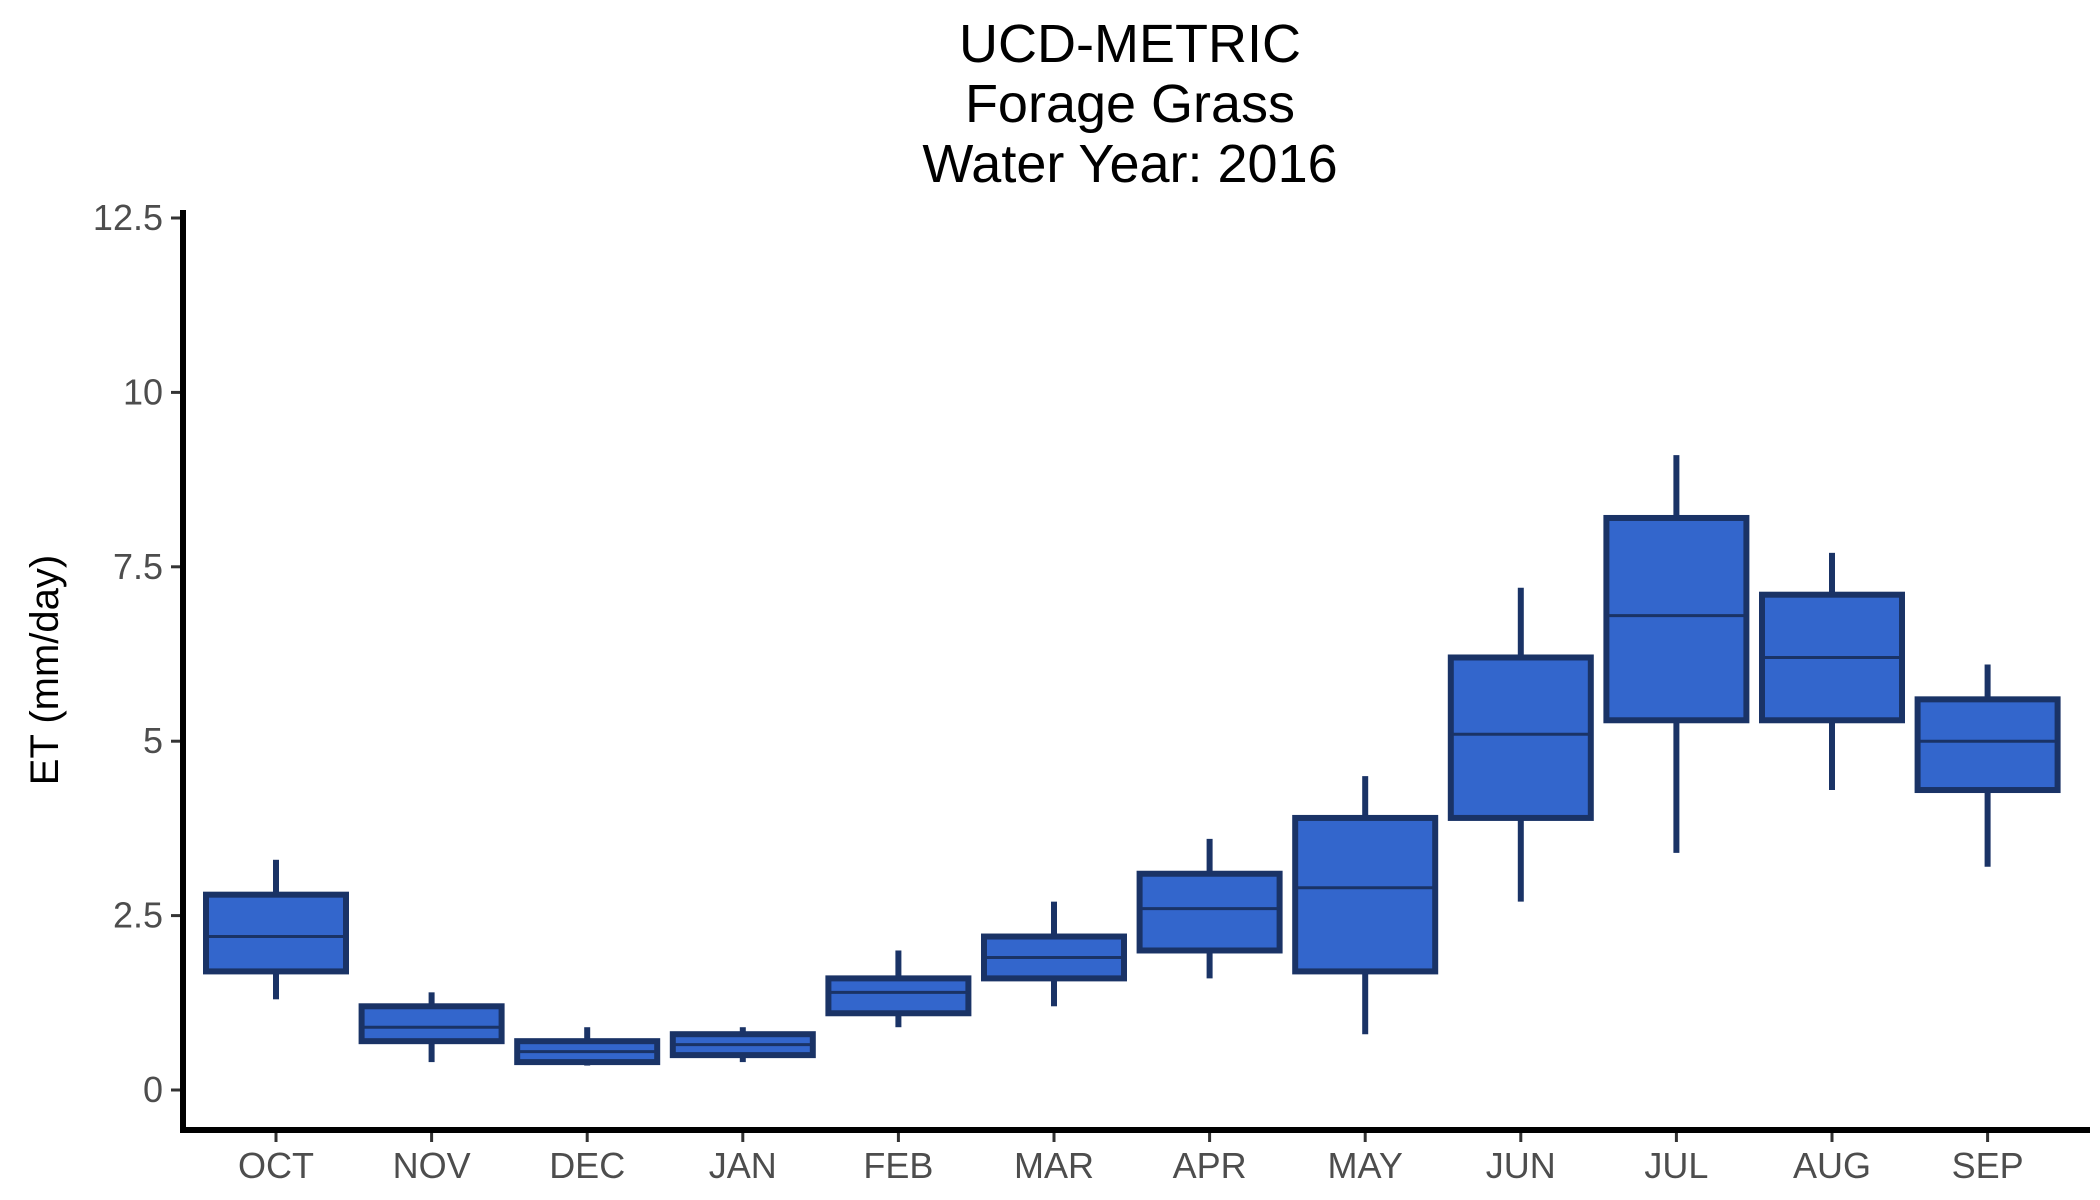  Describe the element at coordinates (587, 1046) in the screenshot. I see `box-dec` at that location.